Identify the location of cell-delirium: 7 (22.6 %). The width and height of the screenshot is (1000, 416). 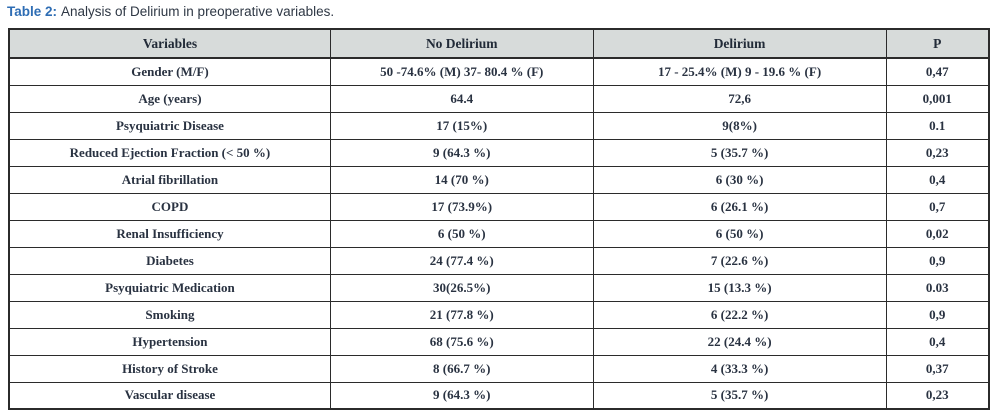
(739, 260).